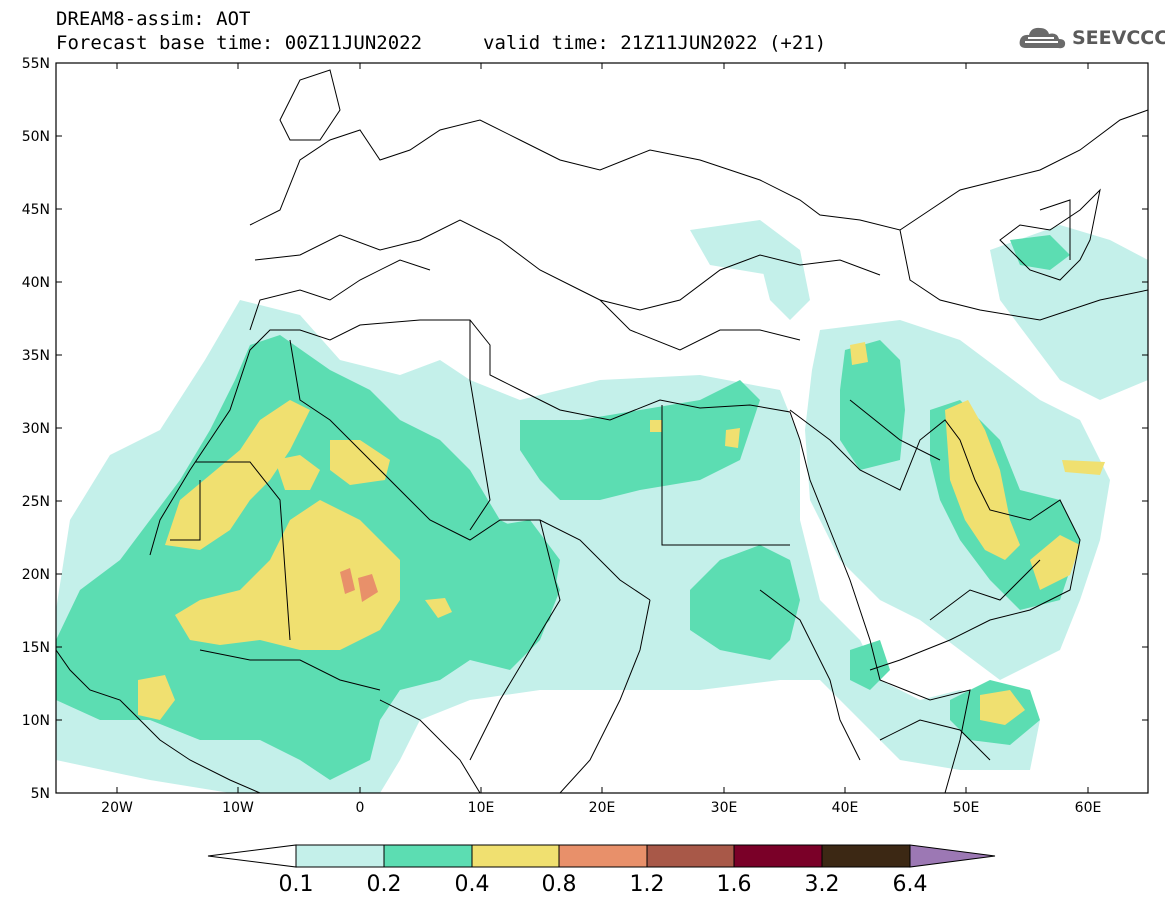 The height and width of the screenshot is (905, 1165). I want to click on colorbar-left-arrow, so click(252, 856).